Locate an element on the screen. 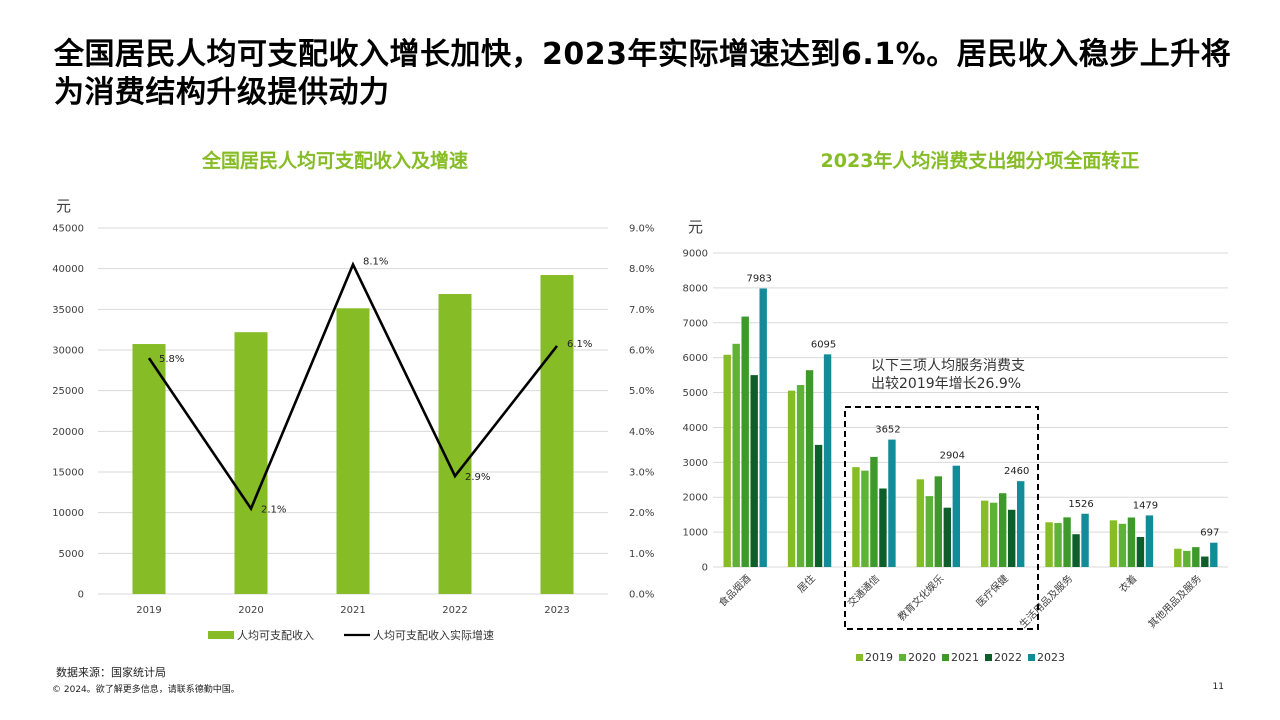 The image size is (1280, 720). left-y-tick: 0 is located at coordinates (81, 595).